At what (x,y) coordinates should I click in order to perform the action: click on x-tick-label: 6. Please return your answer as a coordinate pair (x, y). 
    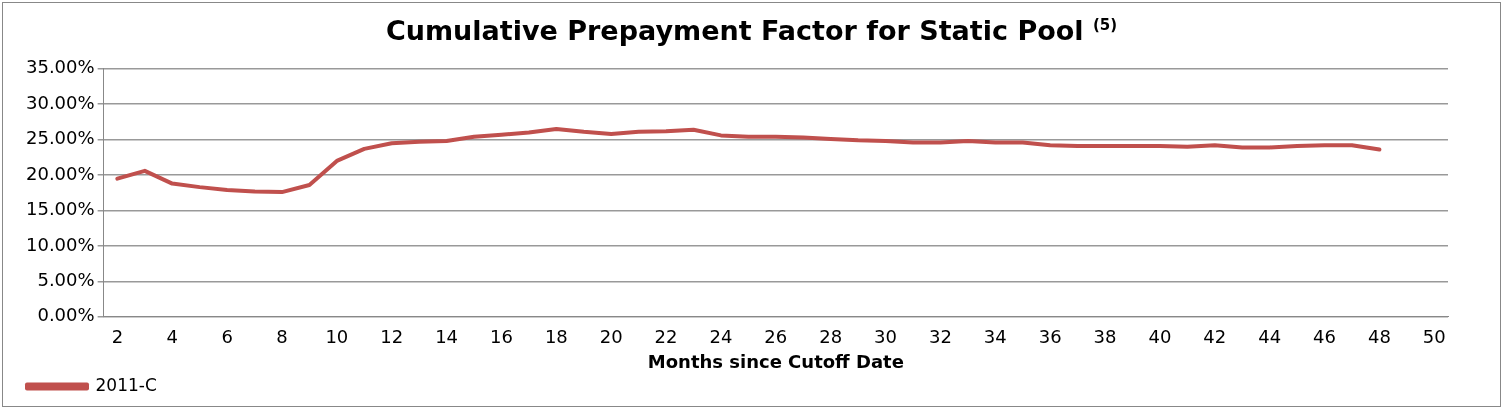
    Looking at the image, I should click on (227, 337).